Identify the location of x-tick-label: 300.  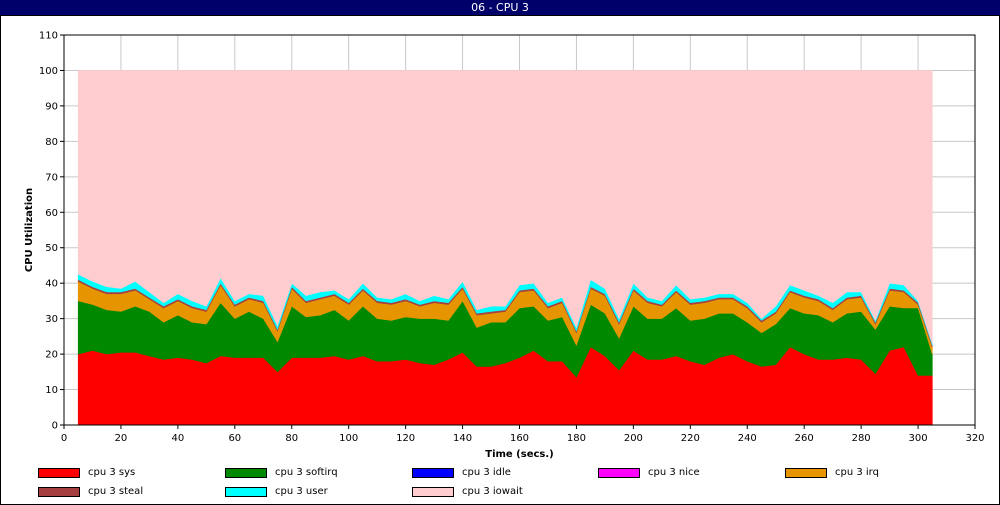
(918, 438).